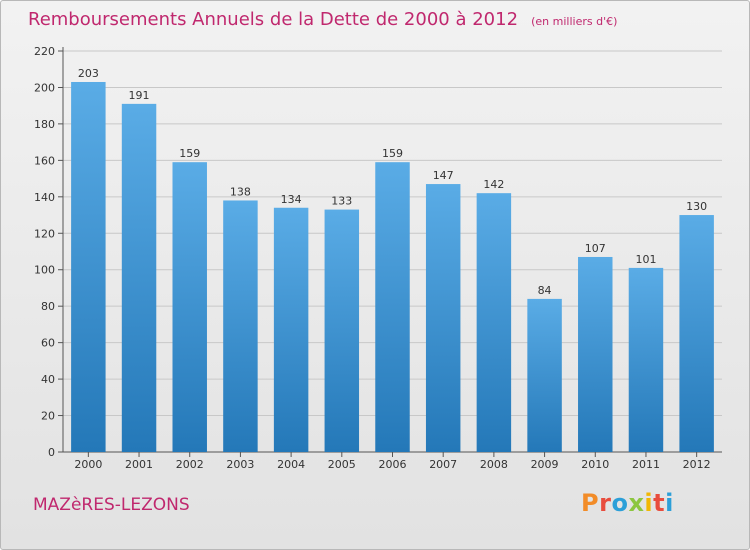 This screenshot has height=550, width=750. What do you see at coordinates (44, 270) in the screenshot?
I see `y-tick-label: 100` at bounding box center [44, 270].